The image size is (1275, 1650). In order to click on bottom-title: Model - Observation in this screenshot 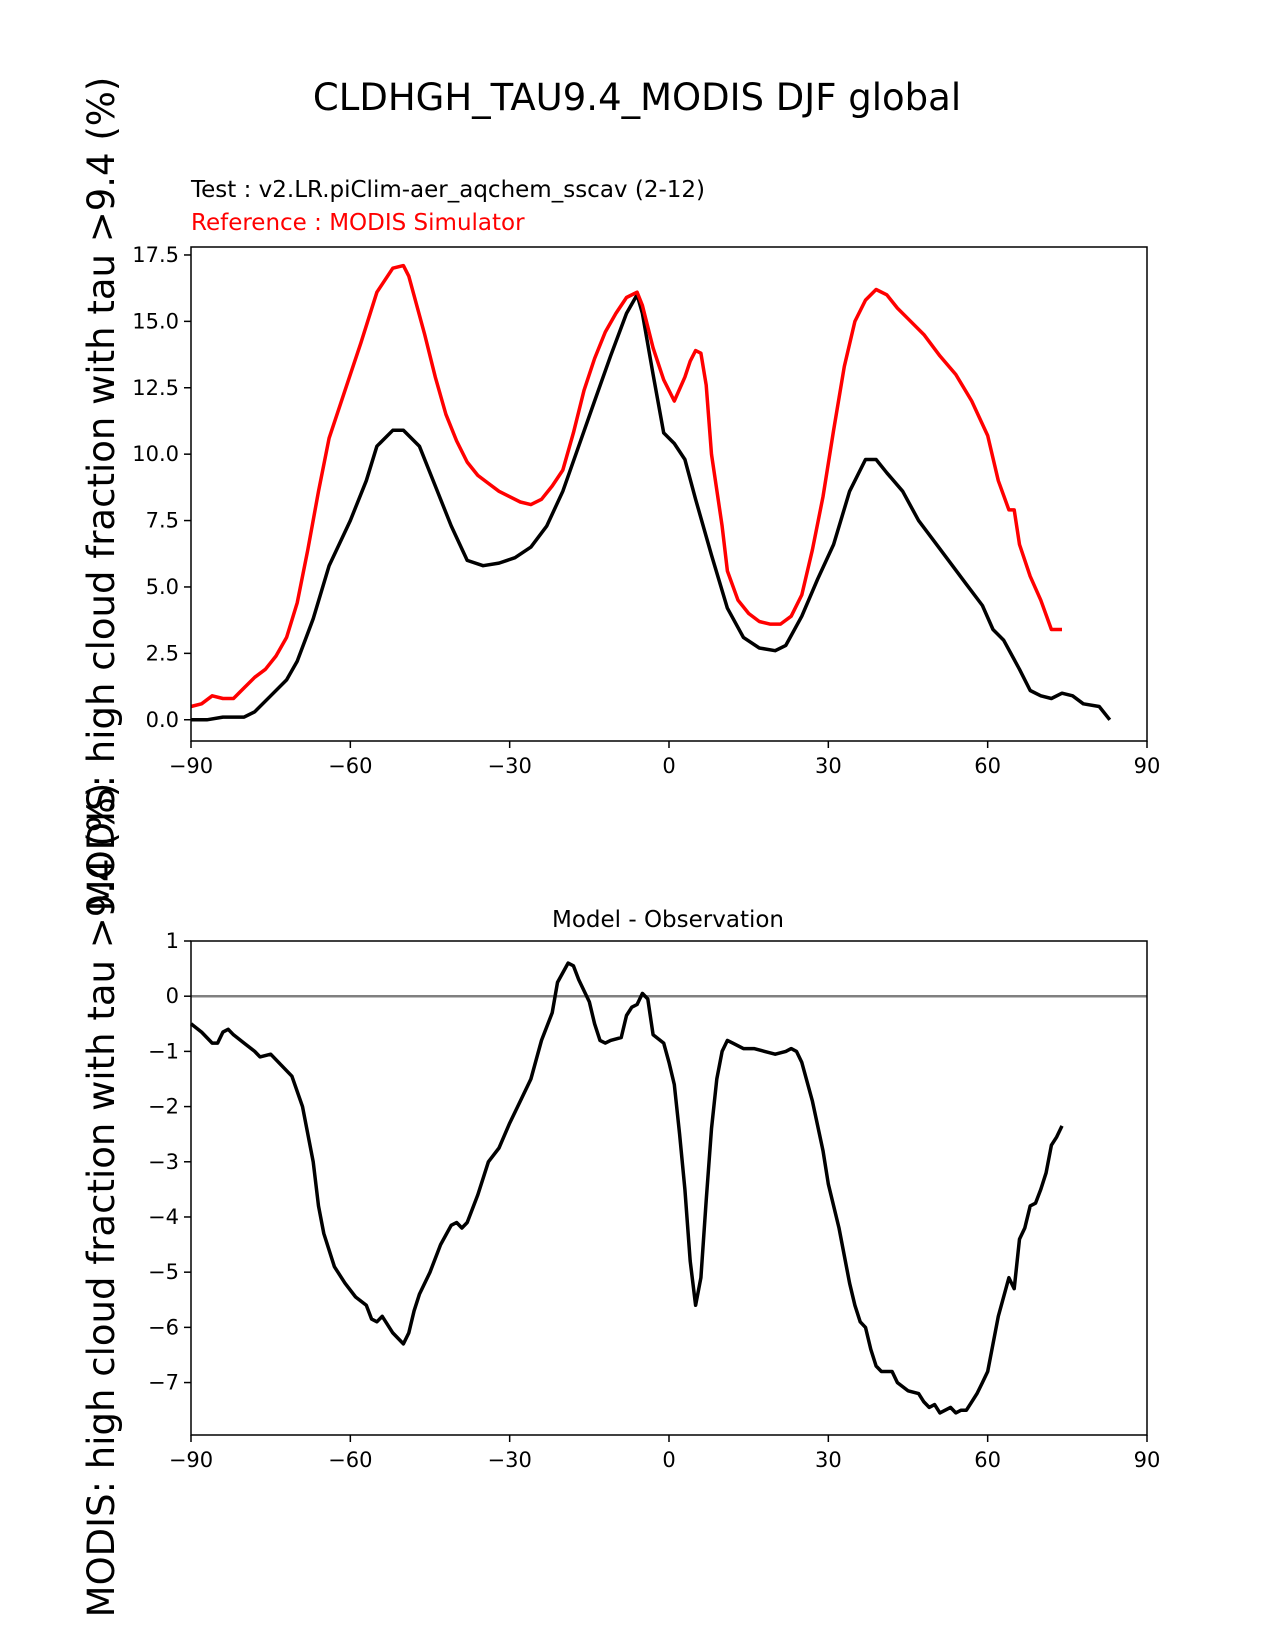, I will do `click(668, 920)`.